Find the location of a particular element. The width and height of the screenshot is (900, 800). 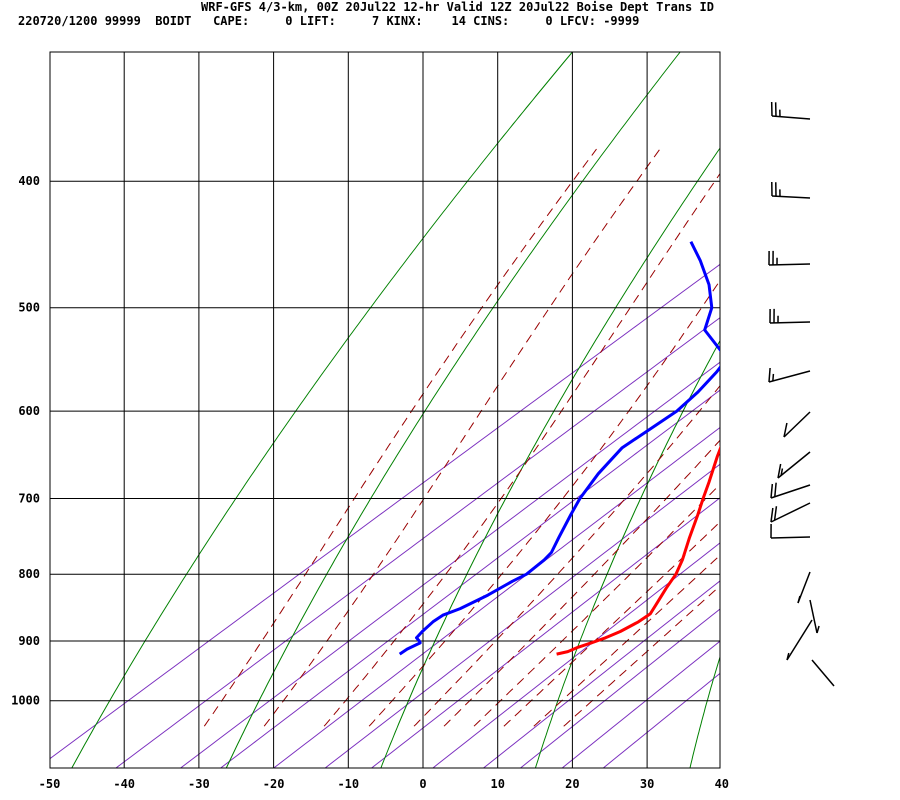

y-tick-label: 900 is located at coordinates (29, 641).